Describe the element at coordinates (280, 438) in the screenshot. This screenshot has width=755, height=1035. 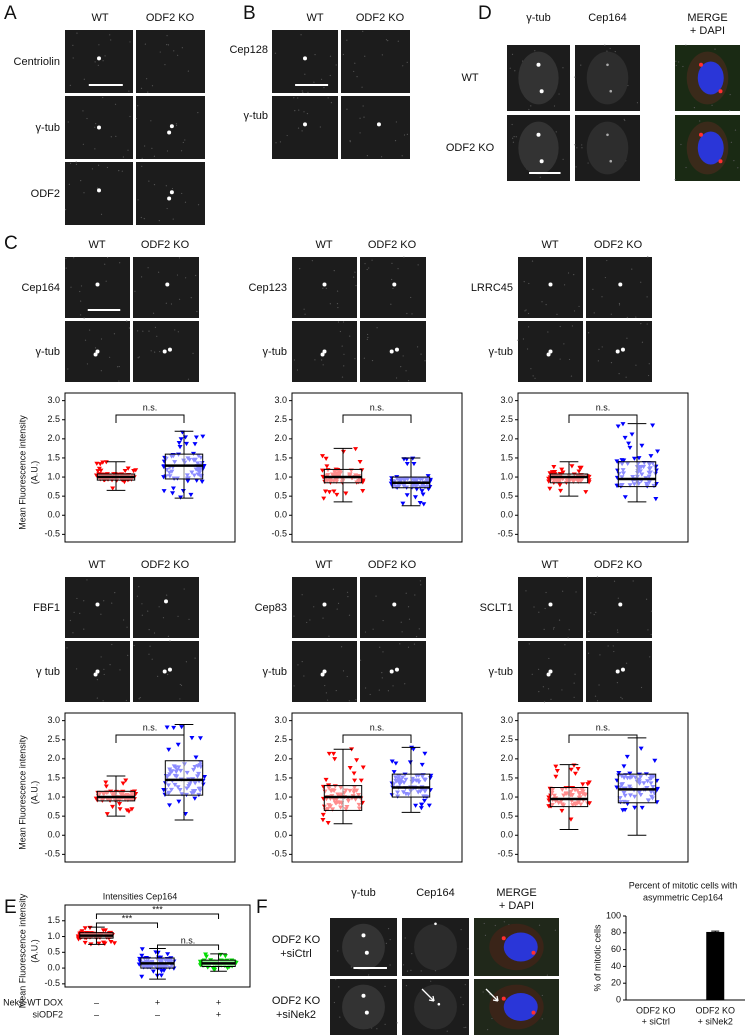
I see `y-tick-label: 2.0` at that location.